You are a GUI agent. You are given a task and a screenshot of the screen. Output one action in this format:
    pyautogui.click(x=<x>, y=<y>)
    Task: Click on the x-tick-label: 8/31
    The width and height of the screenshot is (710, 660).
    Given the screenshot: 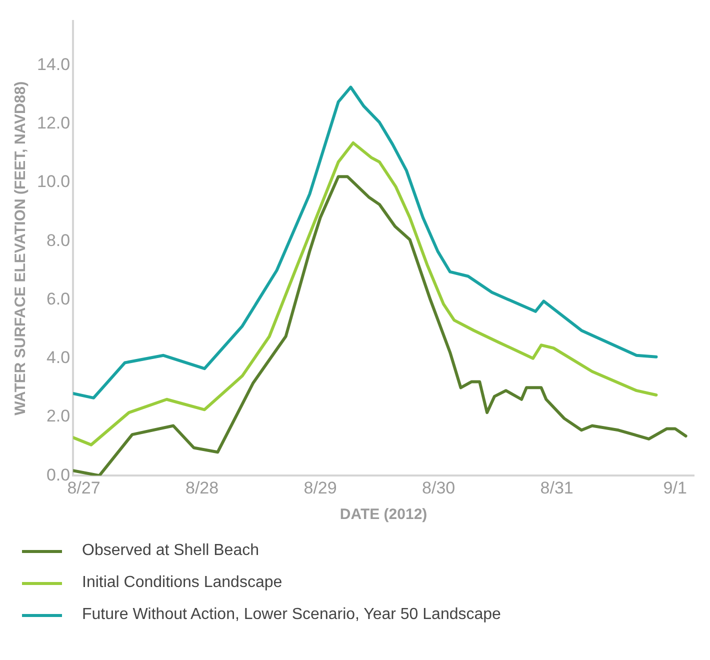 What is the action you would take?
    pyautogui.click(x=557, y=488)
    